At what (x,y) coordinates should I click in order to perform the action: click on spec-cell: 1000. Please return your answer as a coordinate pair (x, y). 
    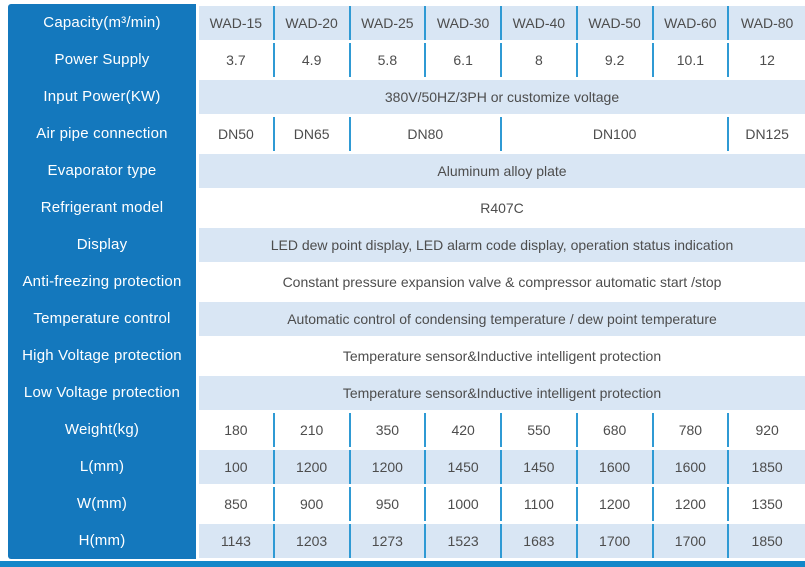
    Looking at the image, I should click on (464, 504).